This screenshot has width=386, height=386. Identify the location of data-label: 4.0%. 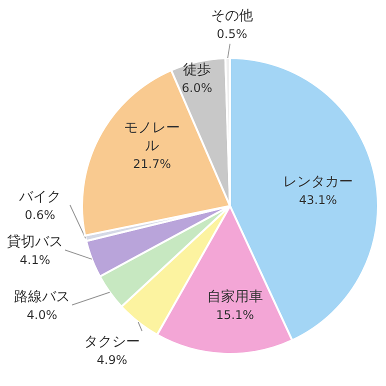
(42, 315).